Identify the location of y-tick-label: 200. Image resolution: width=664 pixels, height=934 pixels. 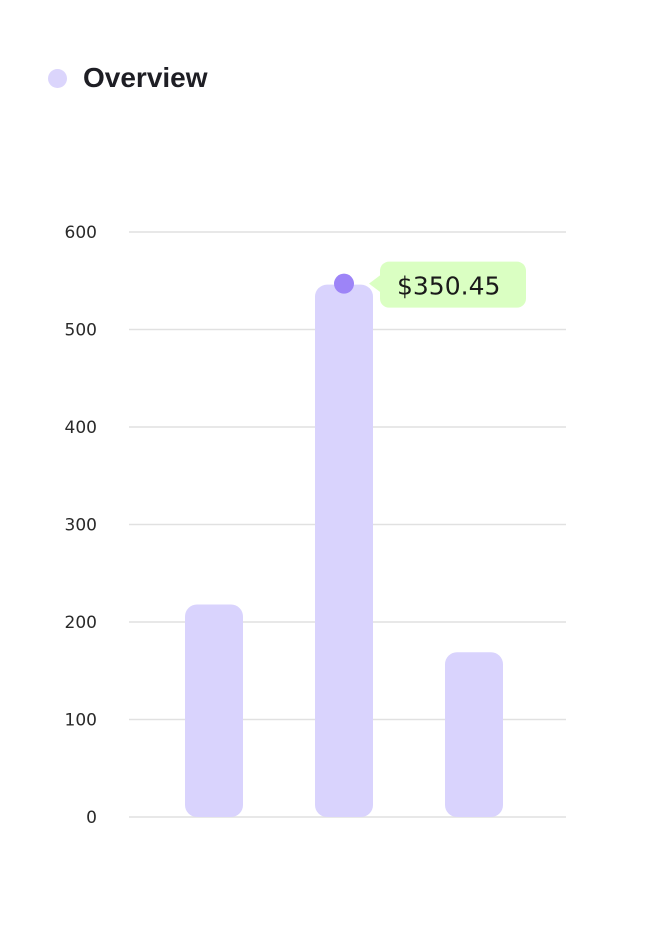
(81, 623).